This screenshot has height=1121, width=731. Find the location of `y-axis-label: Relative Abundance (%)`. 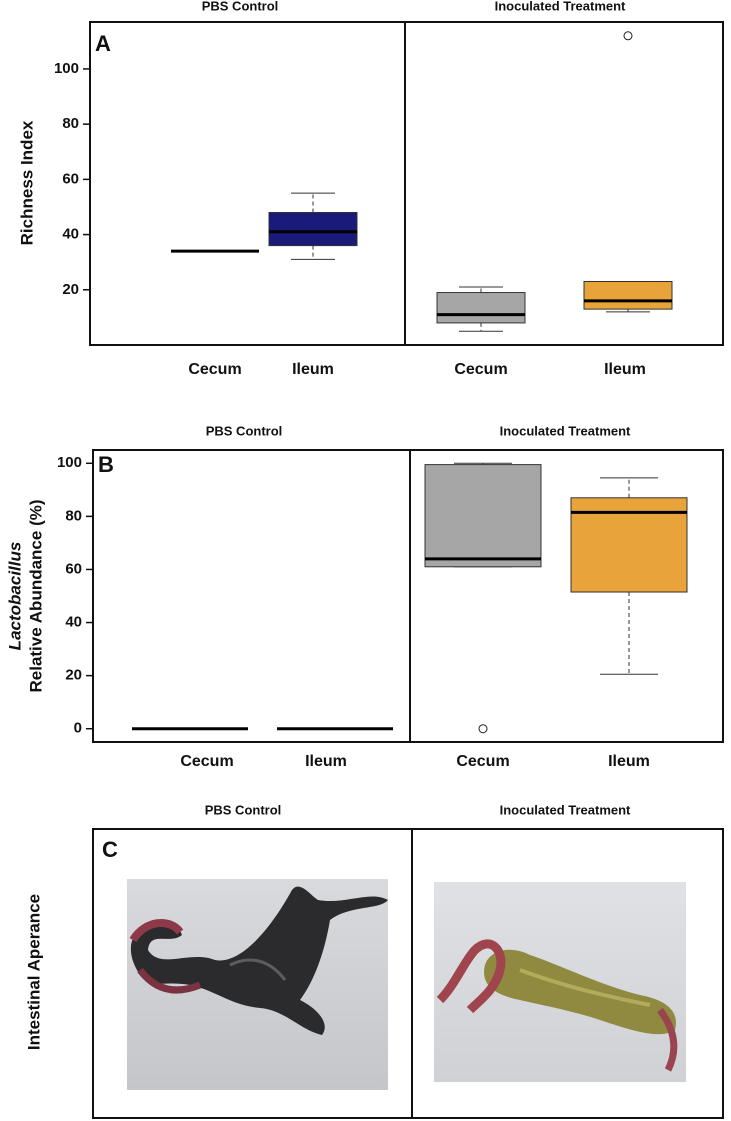

y-axis-label: Relative Abundance (%) is located at coordinates (35, 595).